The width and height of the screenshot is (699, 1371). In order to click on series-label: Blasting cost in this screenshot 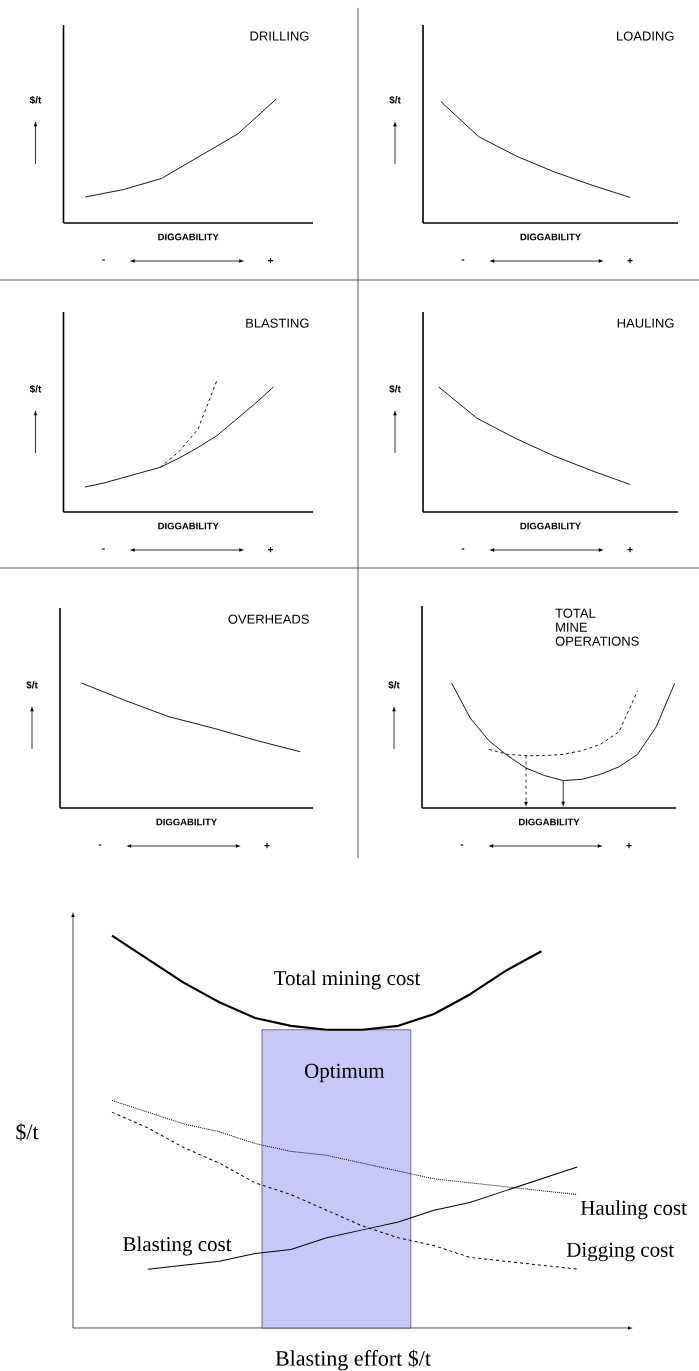, I will do `click(177, 1246)`.